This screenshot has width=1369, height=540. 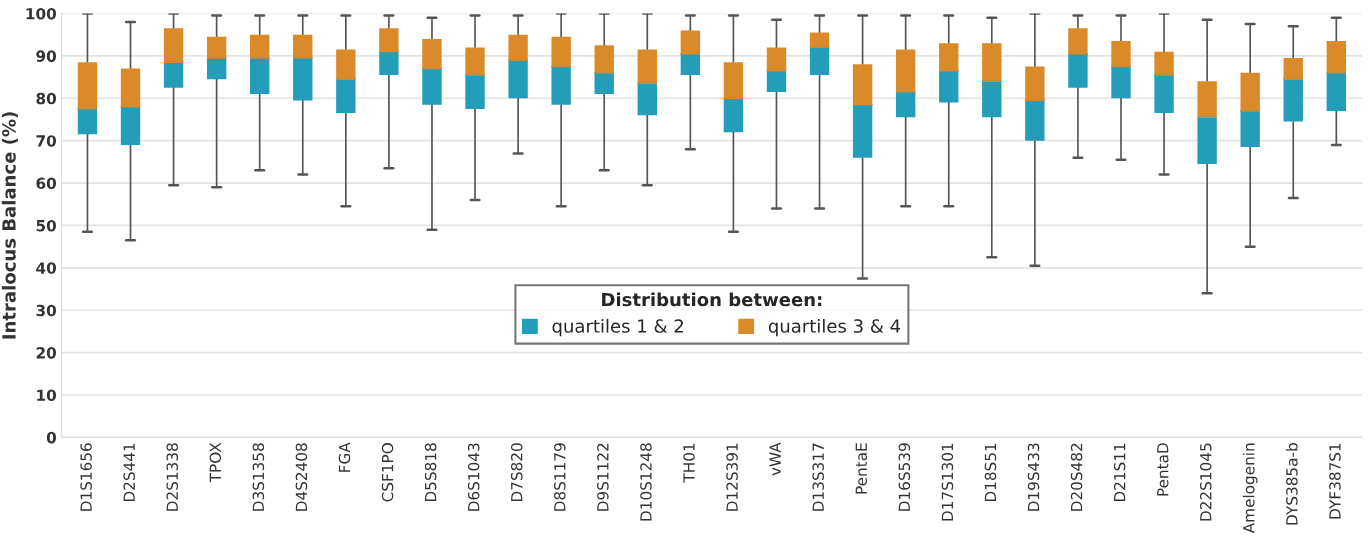 What do you see at coordinates (46, 98) in the screenshot?
I see `y-tick-label: 80` at bounding box center [46, 98].